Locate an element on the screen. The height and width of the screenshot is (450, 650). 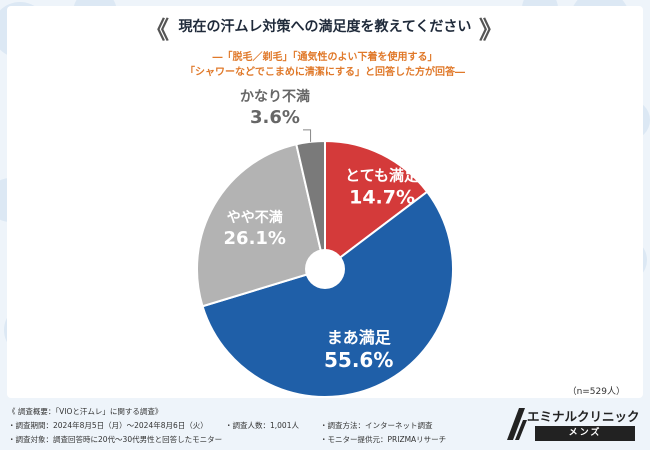
clinic-logo: エミナルクリニック メンズ is located at coordinates (575, 424).